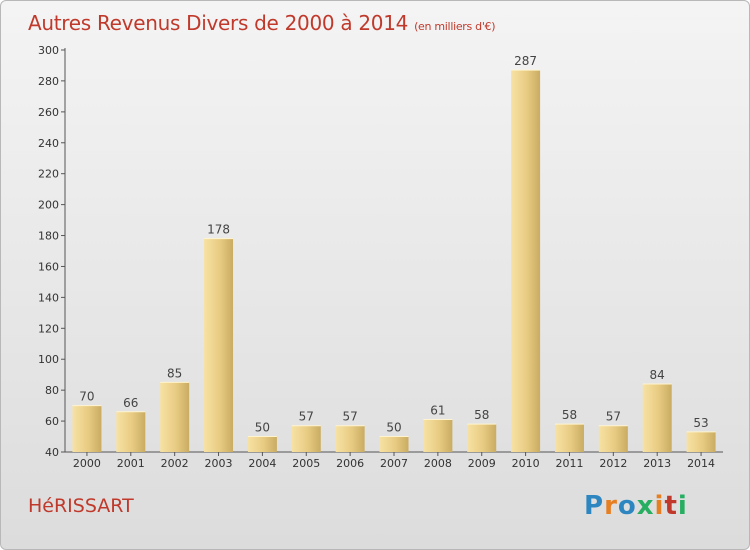 This screenshot has height=550, width=750. I want to click on bar-2014, so click(701, 441).